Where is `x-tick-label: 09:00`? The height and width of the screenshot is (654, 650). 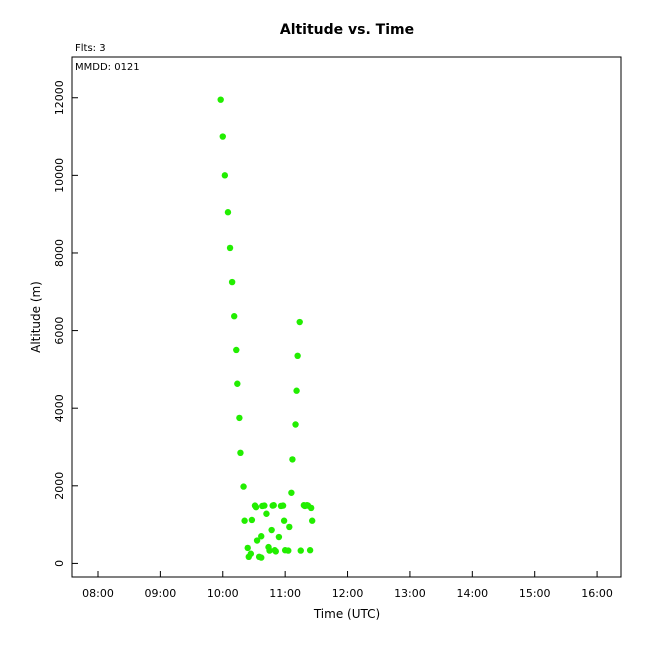
x-tick-label: 09:00 is located at coordinates (161, 593).